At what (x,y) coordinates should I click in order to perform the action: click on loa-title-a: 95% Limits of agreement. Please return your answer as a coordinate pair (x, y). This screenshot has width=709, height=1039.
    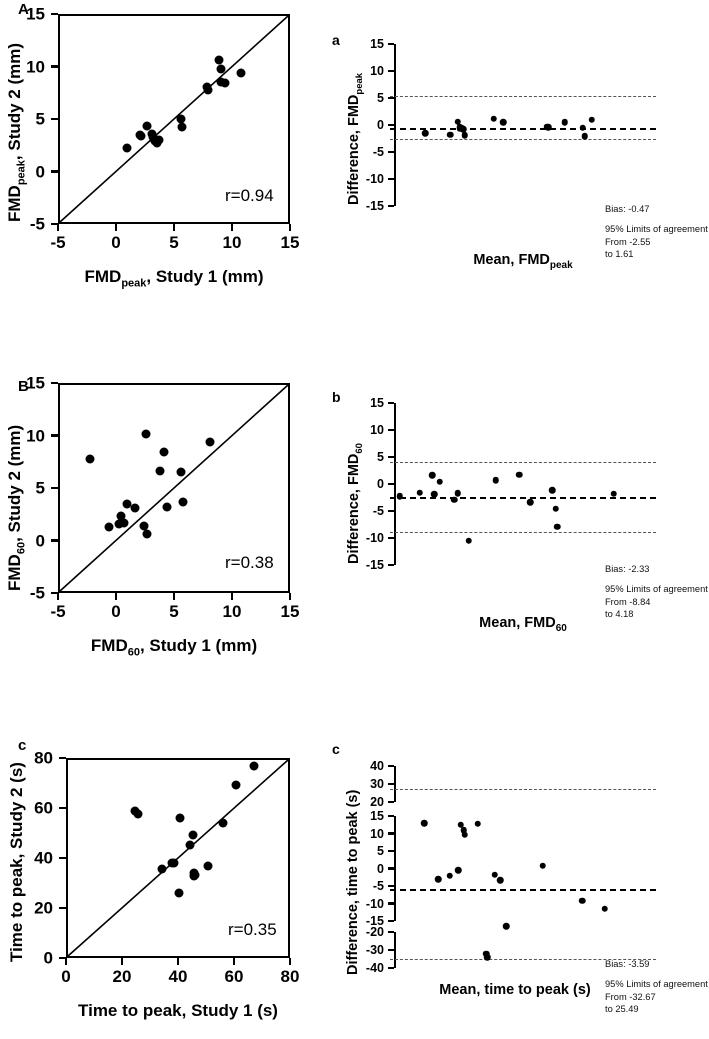
    Looking at the image, I should click on (656, 228).